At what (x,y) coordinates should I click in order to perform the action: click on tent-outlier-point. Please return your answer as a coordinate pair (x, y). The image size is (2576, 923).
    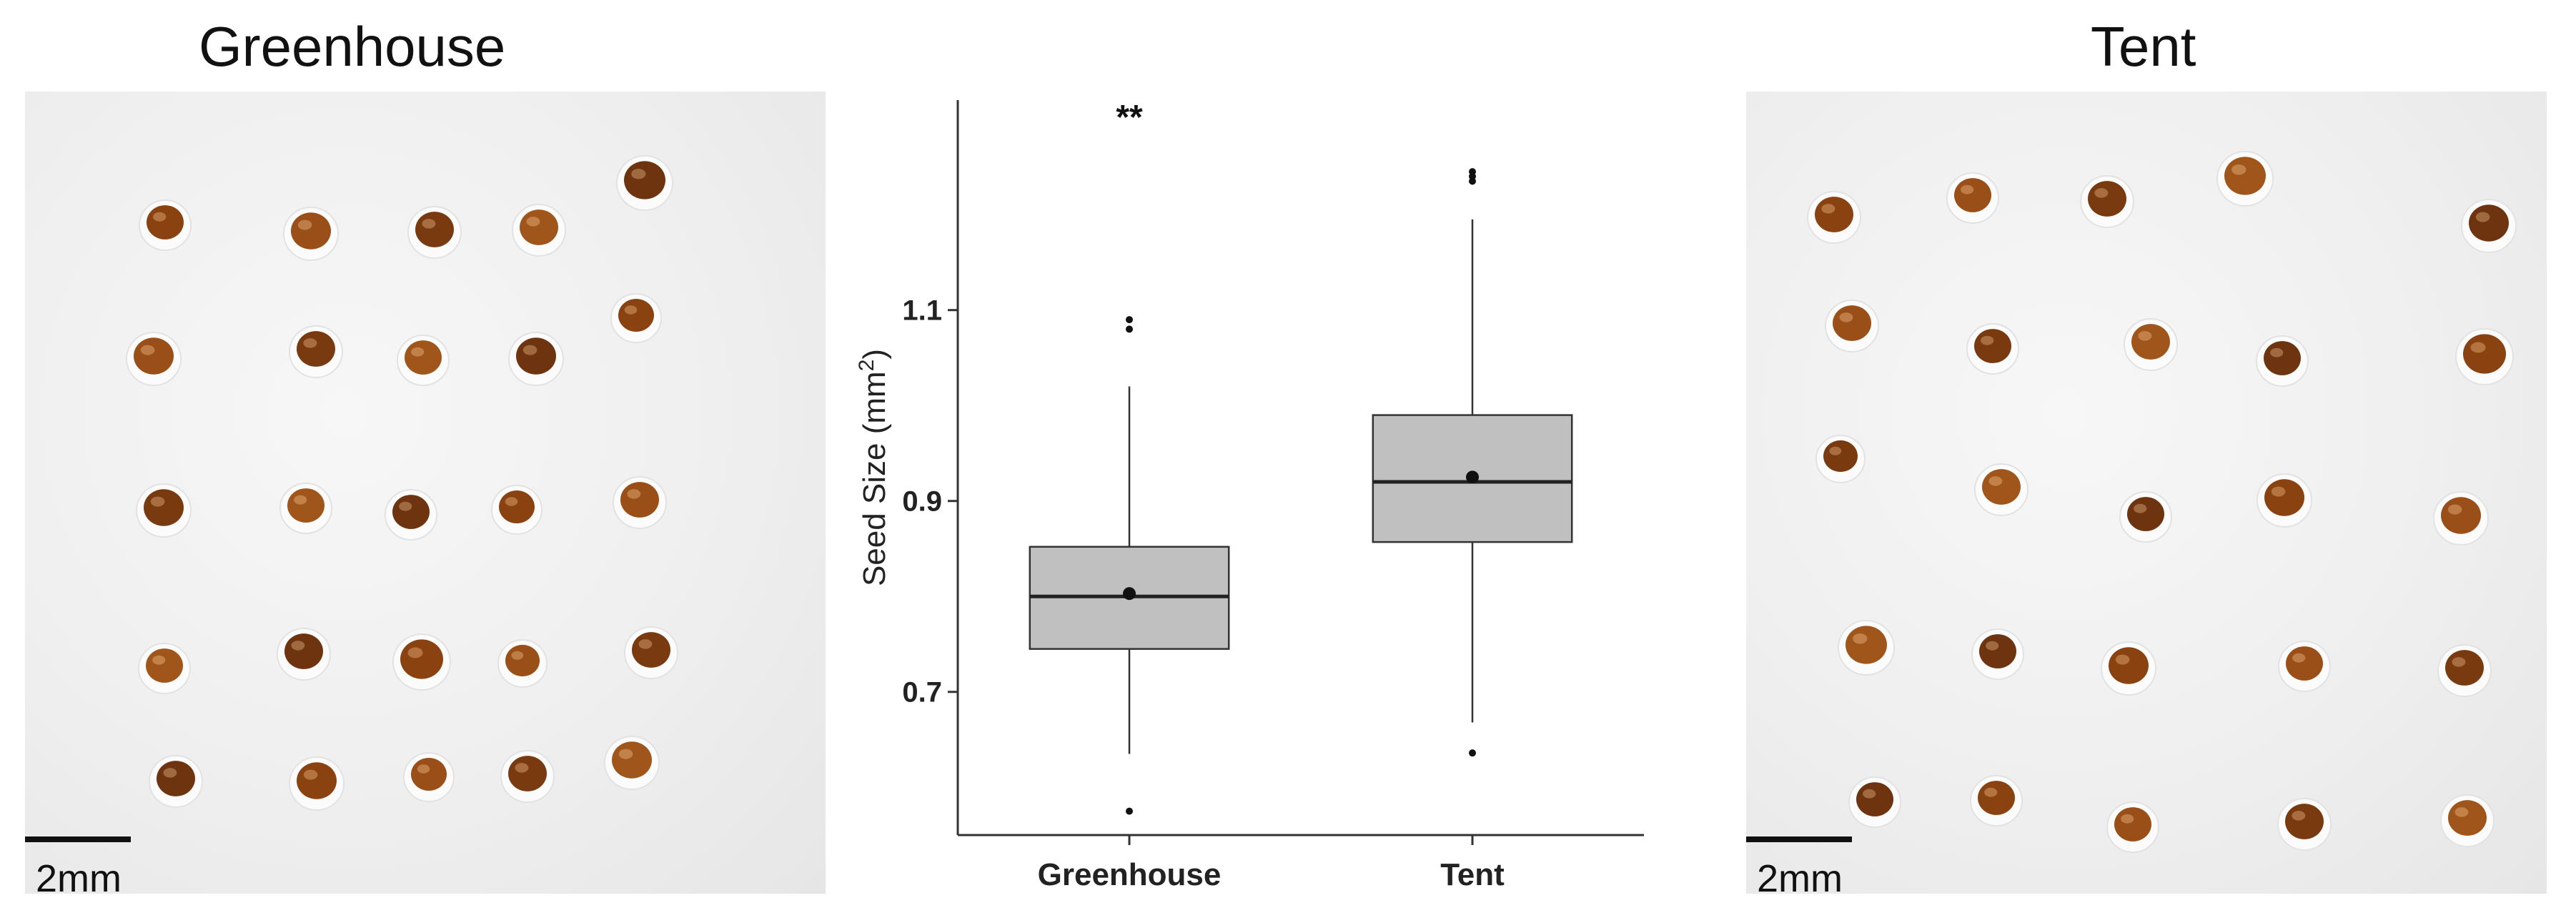
    Looking at the image, I should click on (1473, 753).